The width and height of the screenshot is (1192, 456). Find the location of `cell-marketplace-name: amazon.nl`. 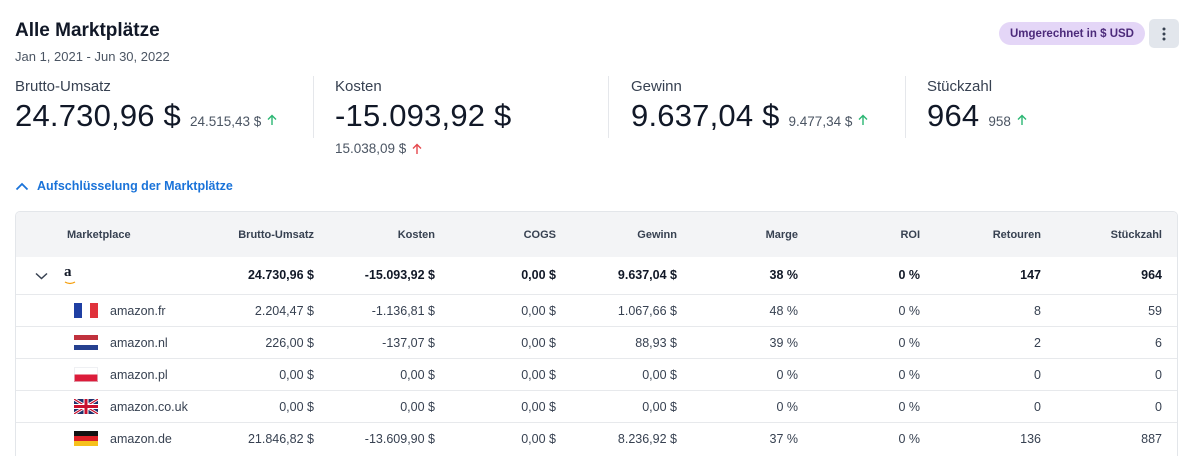

cell-marketplace-name: amazon.nl is located at coordinates (139, 343).